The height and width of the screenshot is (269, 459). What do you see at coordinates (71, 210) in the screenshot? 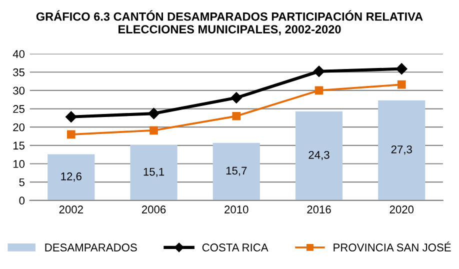
I see `x-tick-label: 2002` at bounding box center [71, 210].